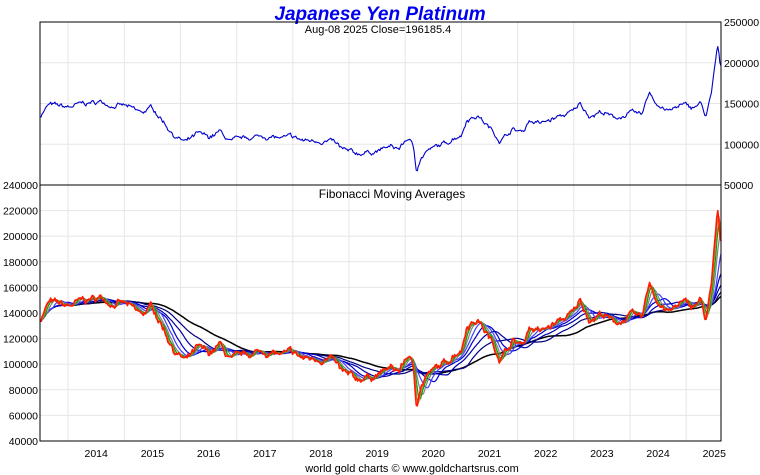 The image size is (760, 475). I want to click on ma-y-tick-label: 160000, so click(20, 288).